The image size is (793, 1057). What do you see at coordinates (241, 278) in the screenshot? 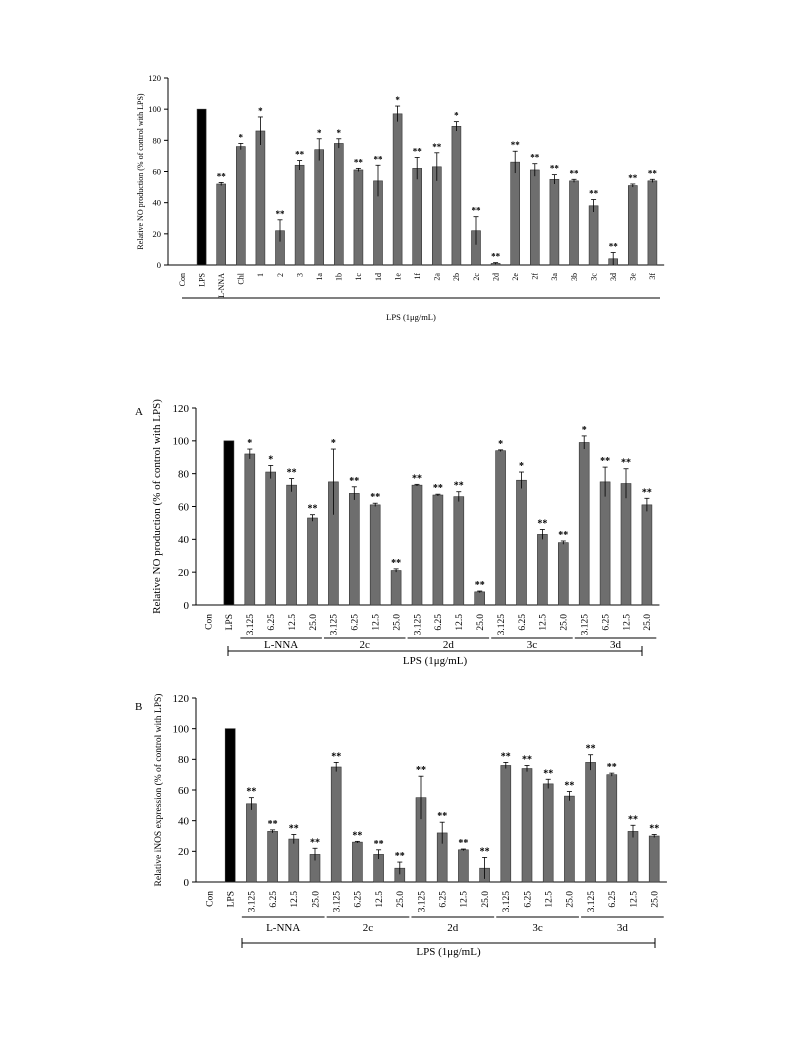
I see `category-label: Chl` at bounding box center [241, 278].